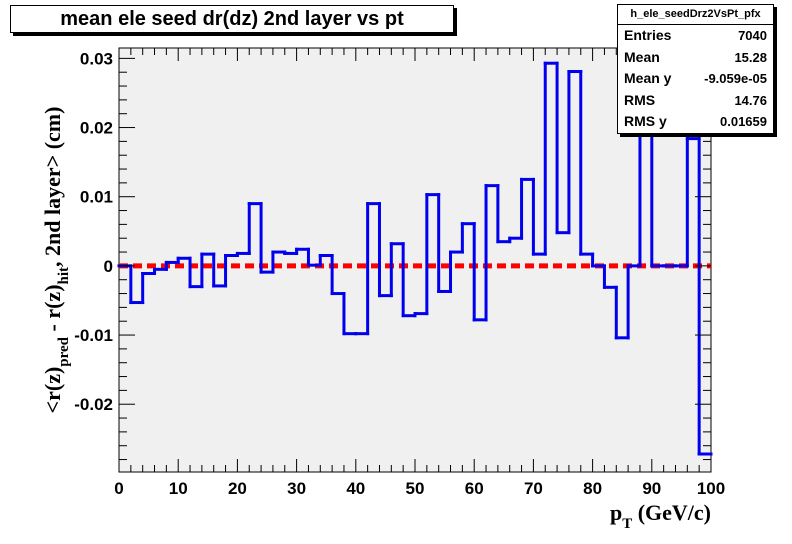 This screenshot has height=544, width=792. What do you see at coordinates (695, 122) in the screenshot?
I see `stats-row-rms-y: RMS y 0.01659` at bounding box center [695, 122].